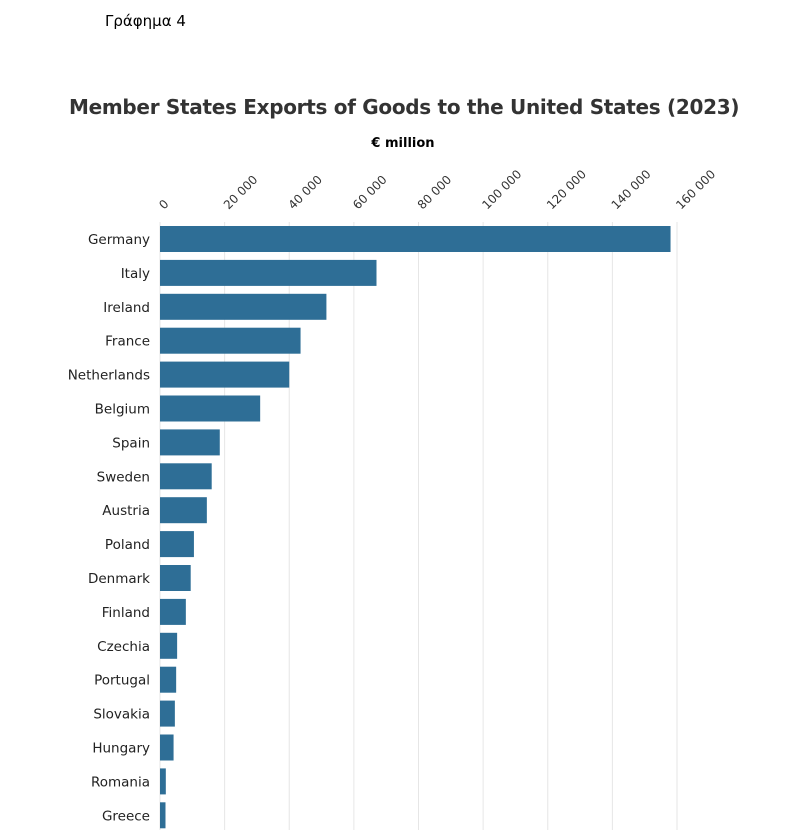 Image resolution: width=788 pixels, height=838 pixels. Describe the element at coordinates (126, 816) in the screenshot. I see `category-label: Greece` at that location.